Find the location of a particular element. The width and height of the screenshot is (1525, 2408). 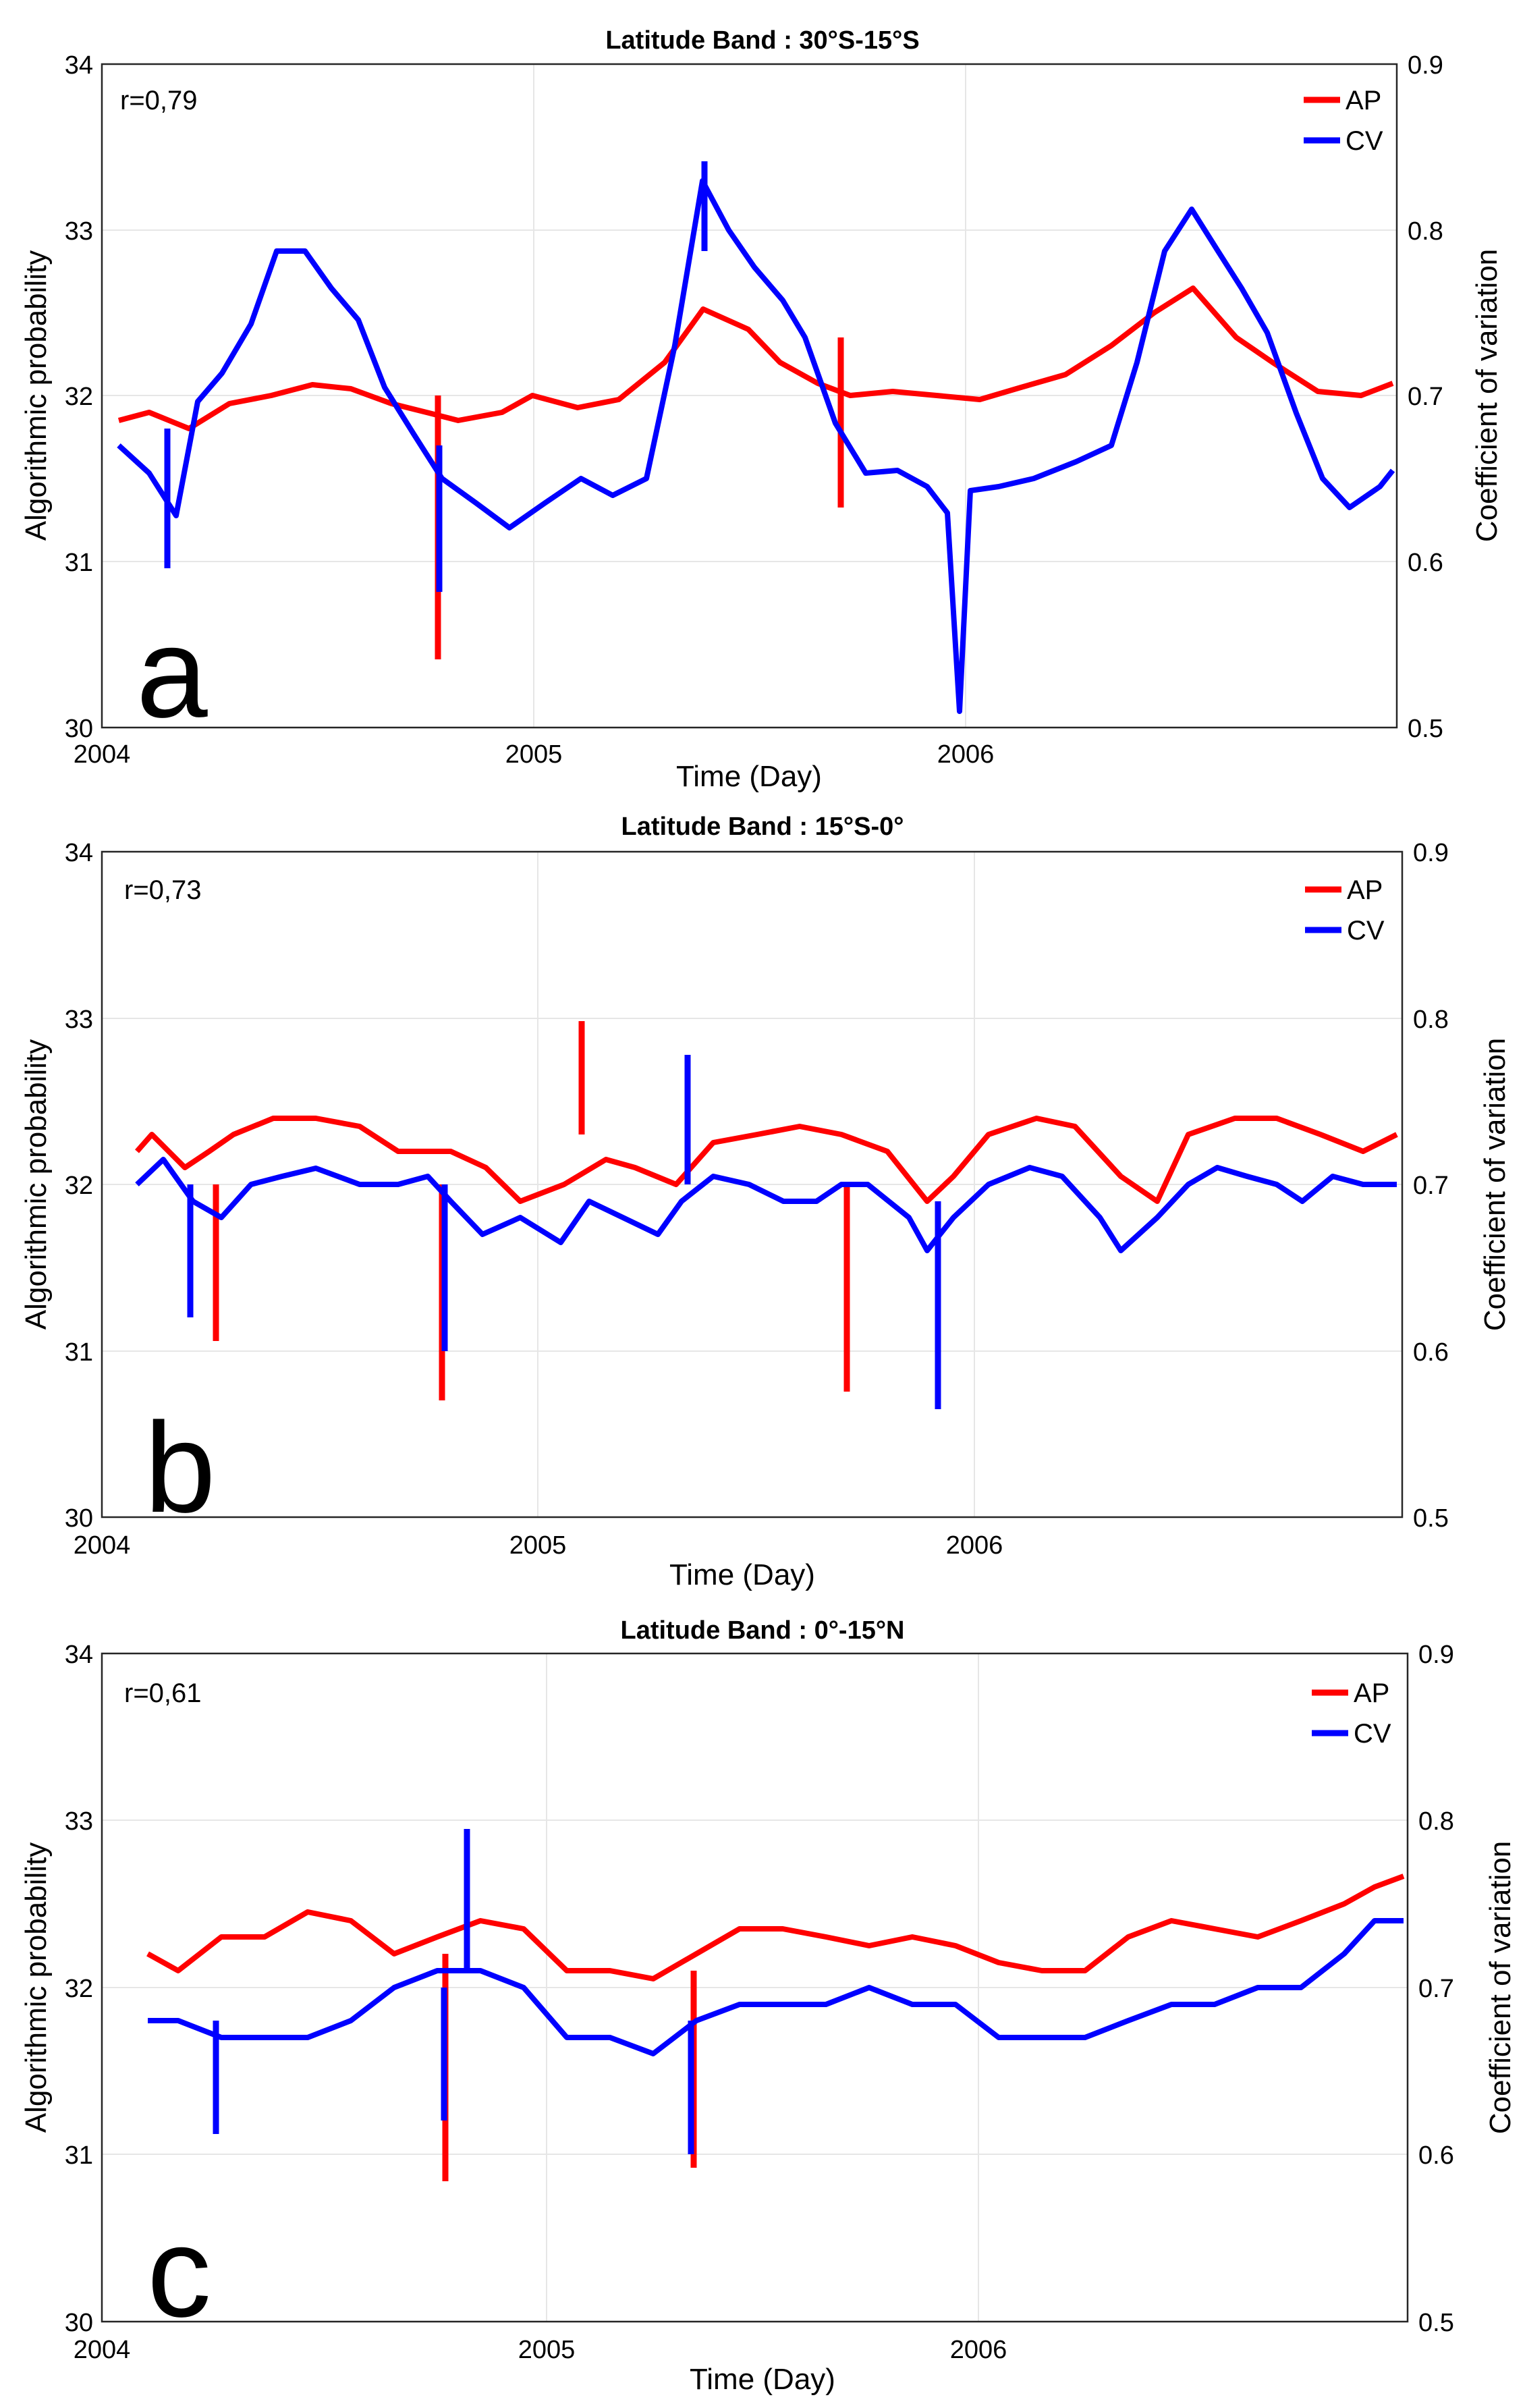

panel-c-xtick-2006: 2006 is located at coordinates (978, 2350).